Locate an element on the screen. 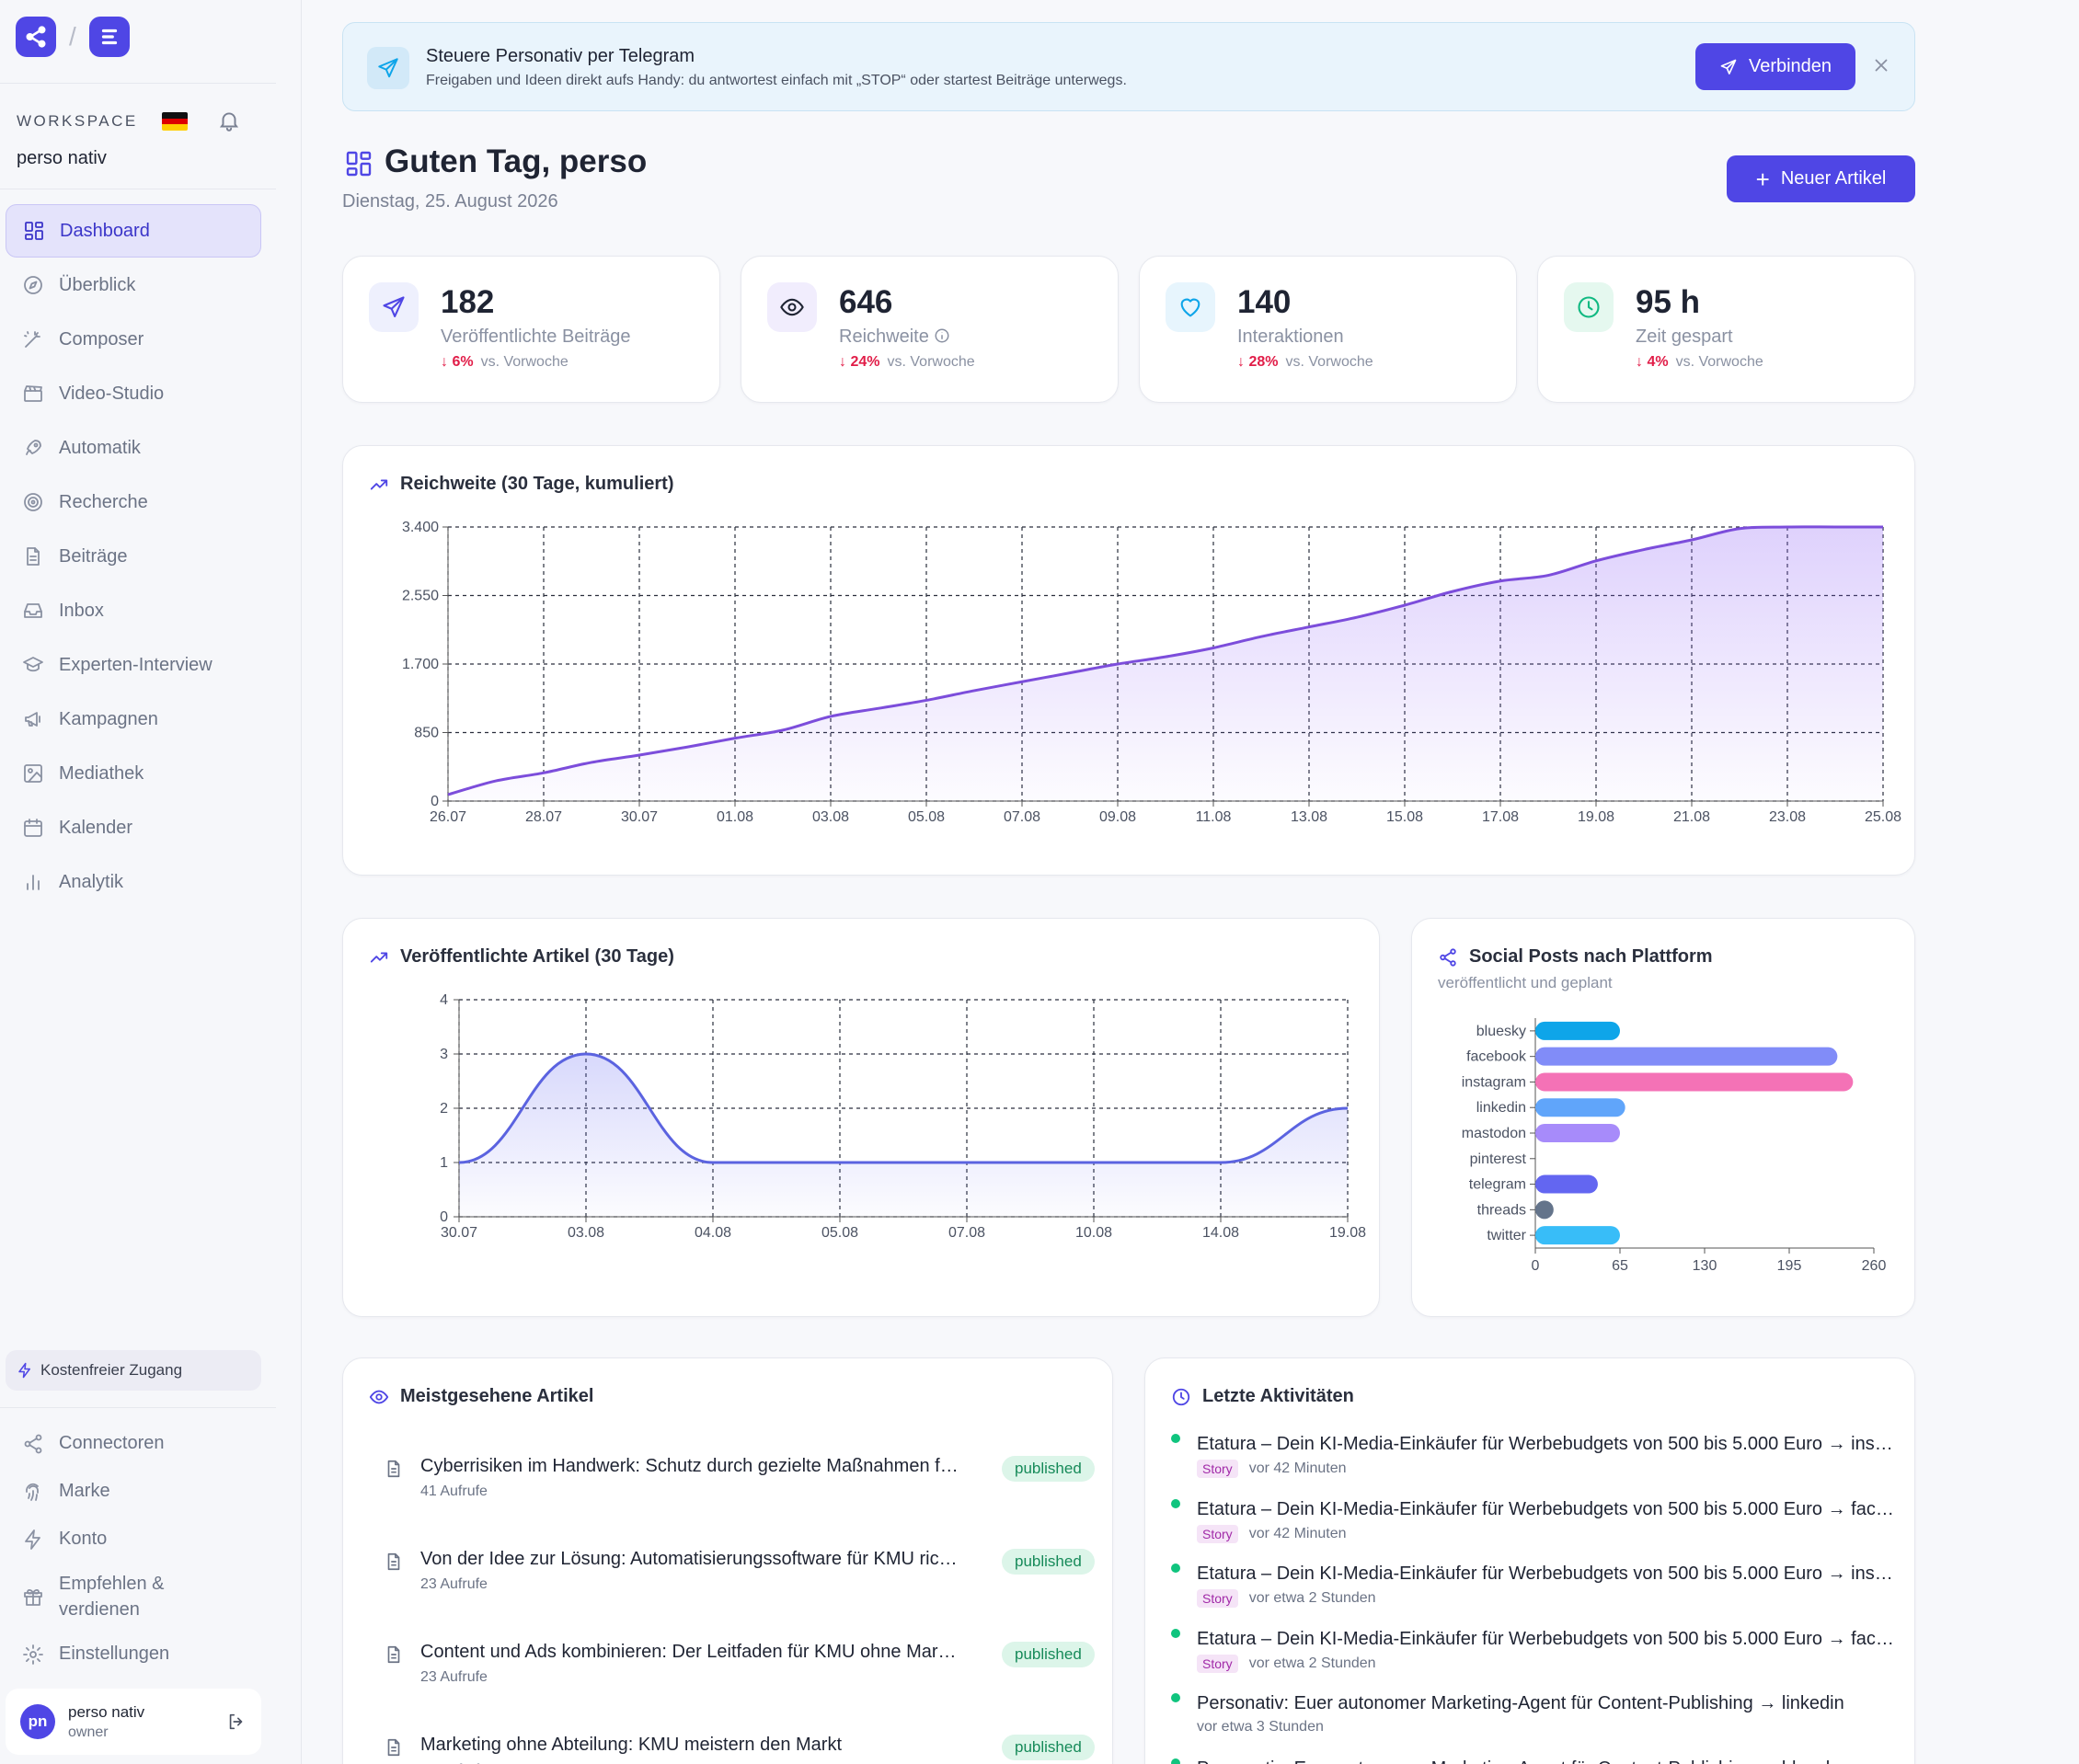  bar-instagram is located at coordinates (1694, 1082).